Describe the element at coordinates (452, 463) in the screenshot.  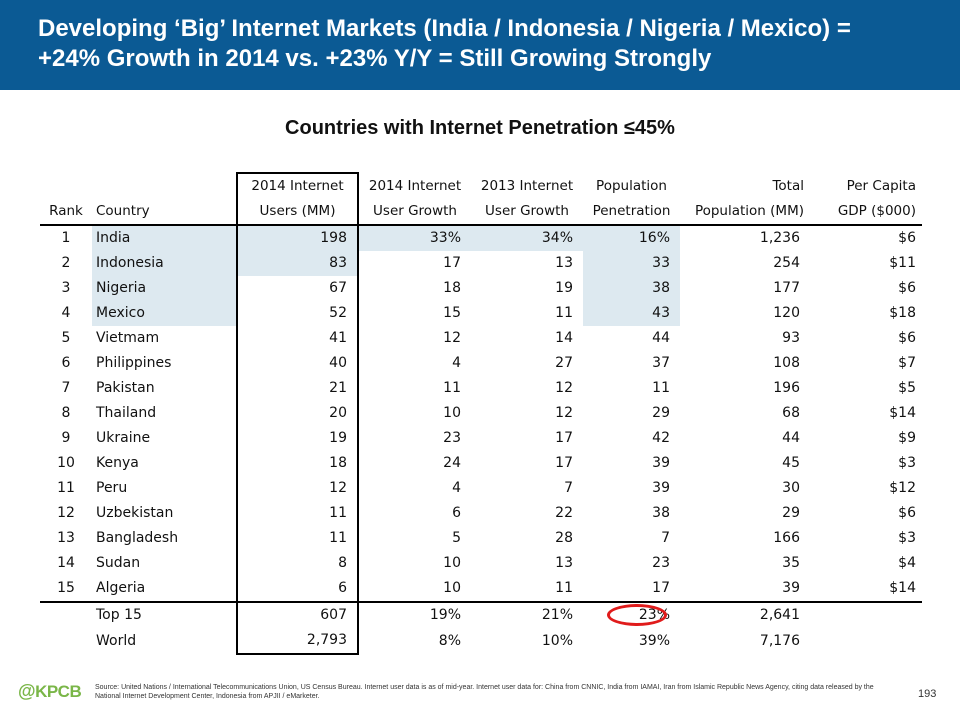
I see `cell-growth2014: 24` at that location.